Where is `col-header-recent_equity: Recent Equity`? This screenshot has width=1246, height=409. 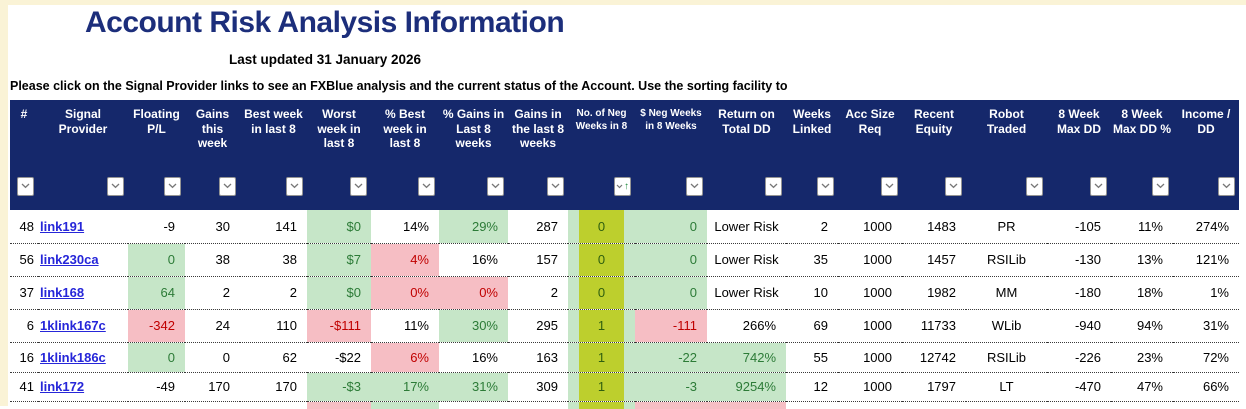
col-header-recent_equity: Recent Equity is located at coordinates (934, 136).